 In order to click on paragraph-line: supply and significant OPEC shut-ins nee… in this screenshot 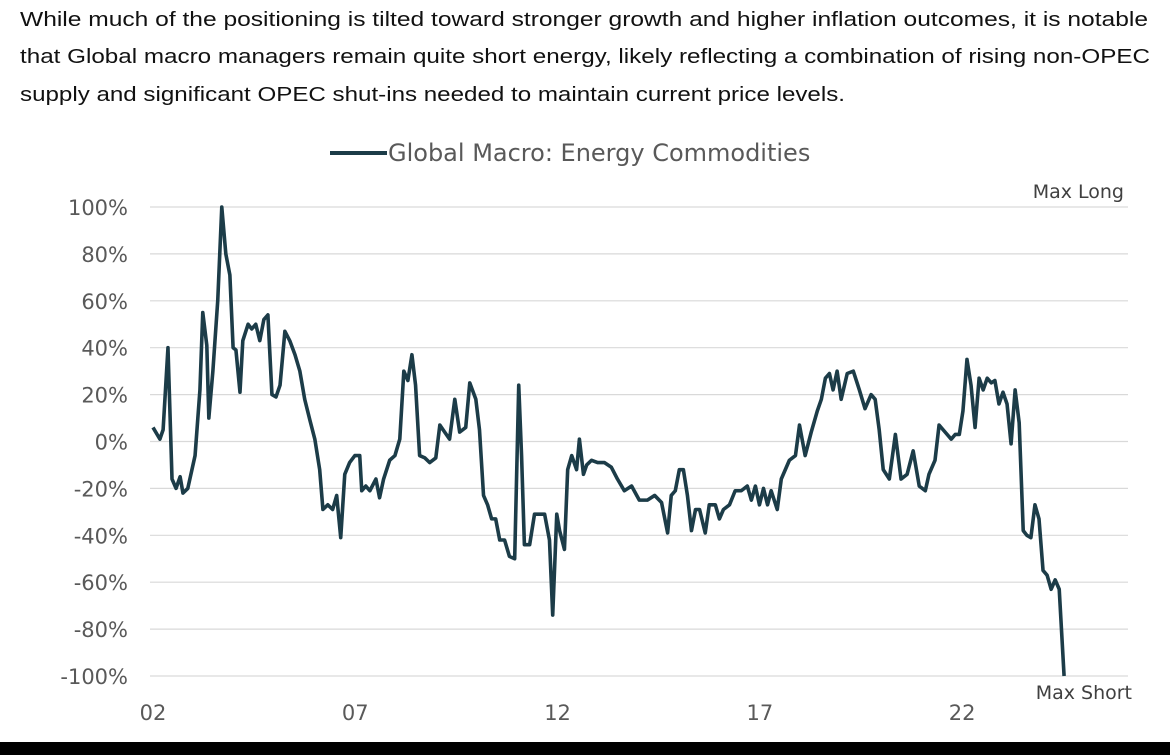, I will do `click(432, 95)`.